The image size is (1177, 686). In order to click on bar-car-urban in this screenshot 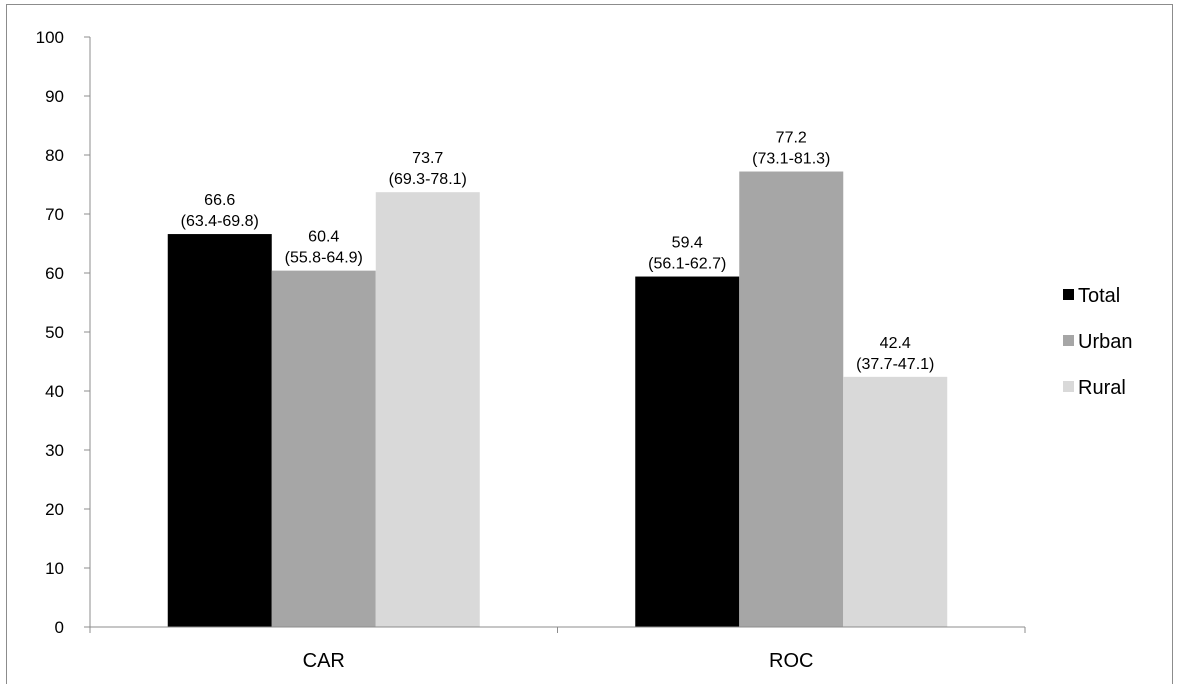, I will do `click(323, 448)`.